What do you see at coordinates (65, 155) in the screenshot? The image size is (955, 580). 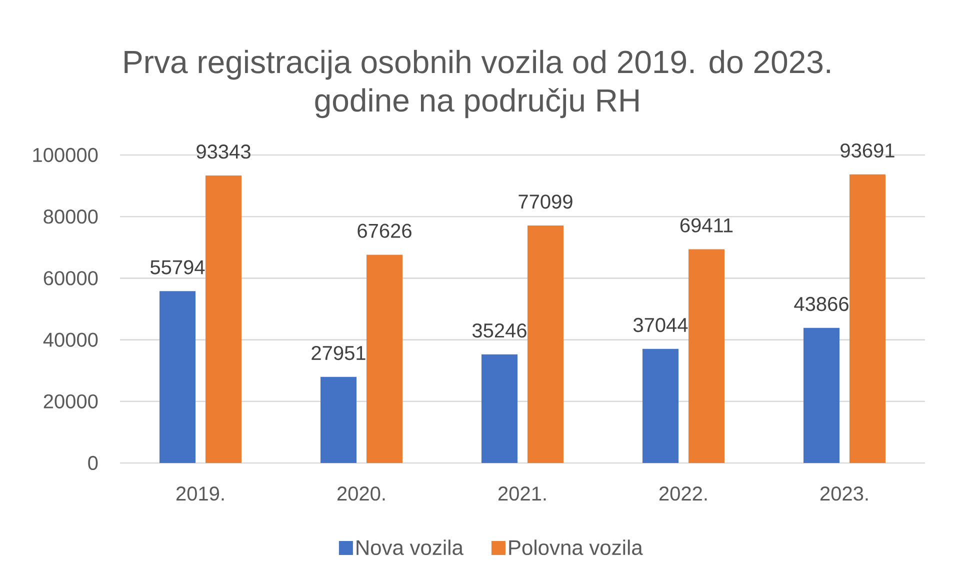 I see `y-tick-label: 100000` at bounding box center [65, 155].